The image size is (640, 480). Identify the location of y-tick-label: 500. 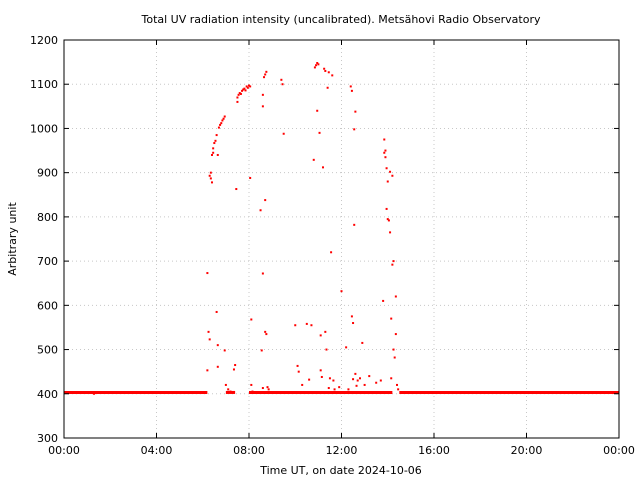
(47, 350).